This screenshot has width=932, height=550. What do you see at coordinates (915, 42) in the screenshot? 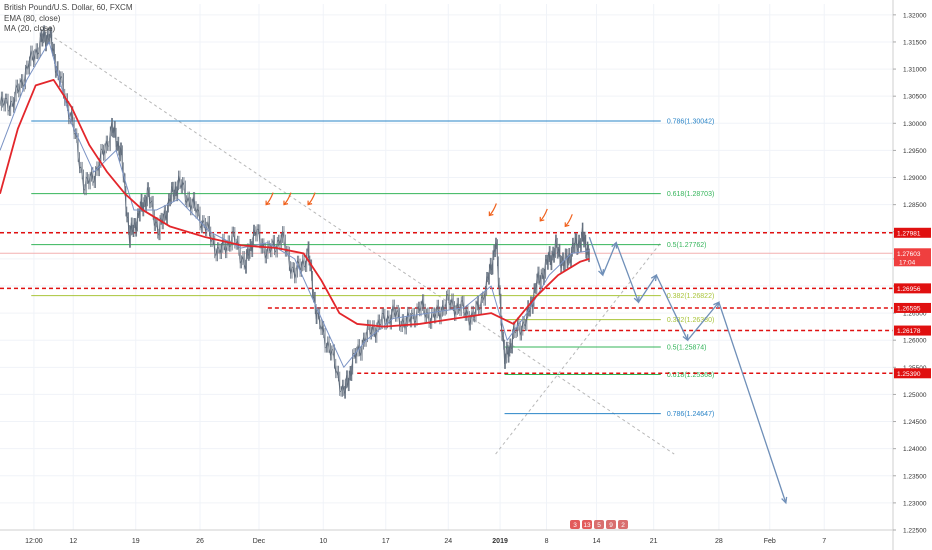
I see `price-tick-label: 1.31500` at bounding box center [915, 42].